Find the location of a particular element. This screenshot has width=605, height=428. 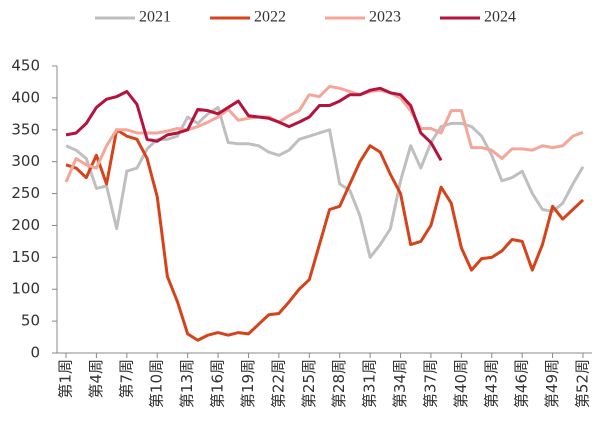

x-tick-label: 第7周 is located at coordinates (126, 379).